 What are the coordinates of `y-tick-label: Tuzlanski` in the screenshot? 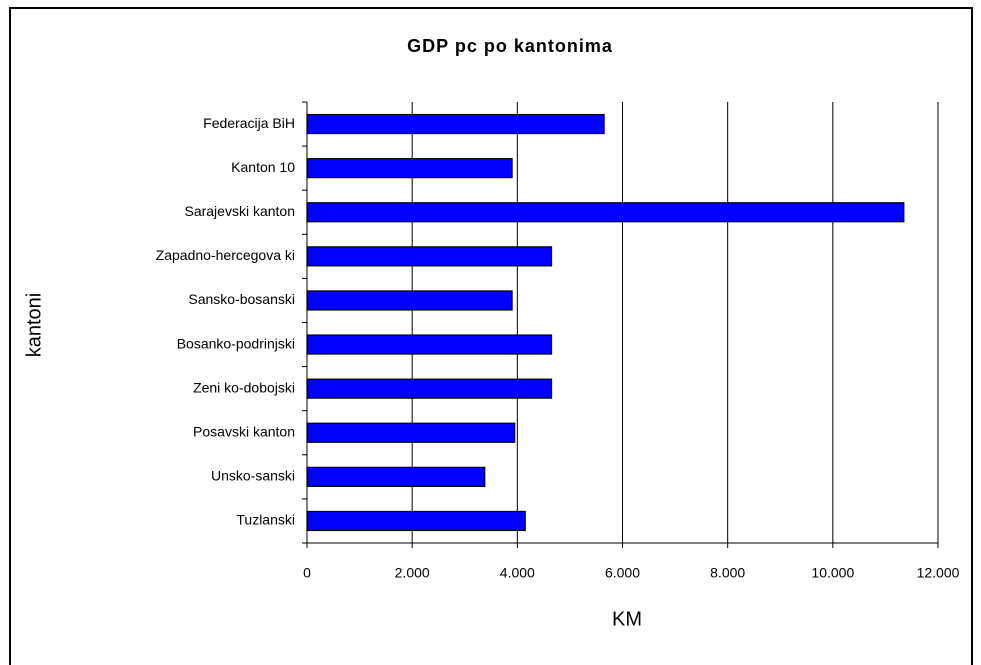 It's located at (265, 520).